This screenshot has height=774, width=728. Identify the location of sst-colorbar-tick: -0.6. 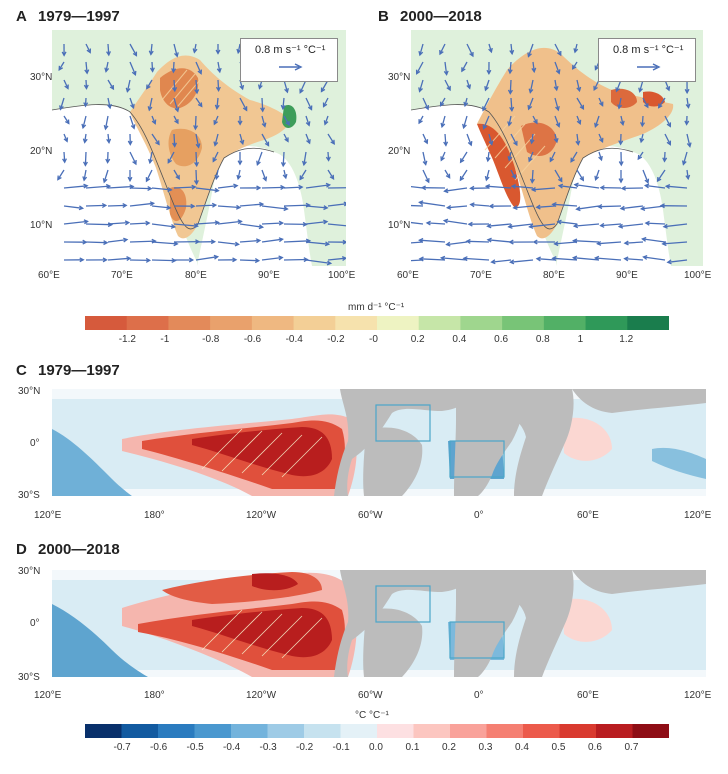
(159, 747).